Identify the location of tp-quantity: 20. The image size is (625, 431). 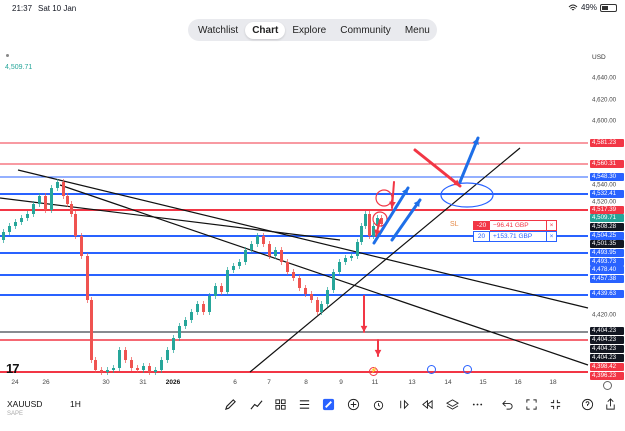
(481, 236).